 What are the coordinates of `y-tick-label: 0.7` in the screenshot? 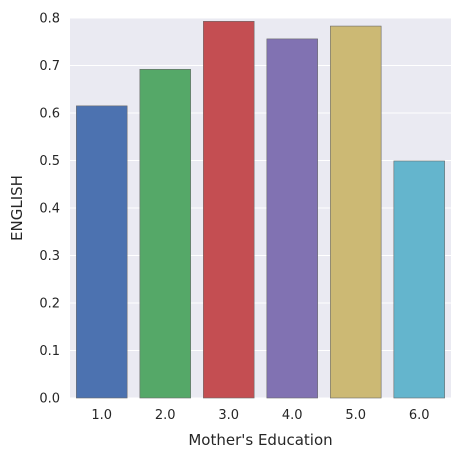 It's located at (49, 66).